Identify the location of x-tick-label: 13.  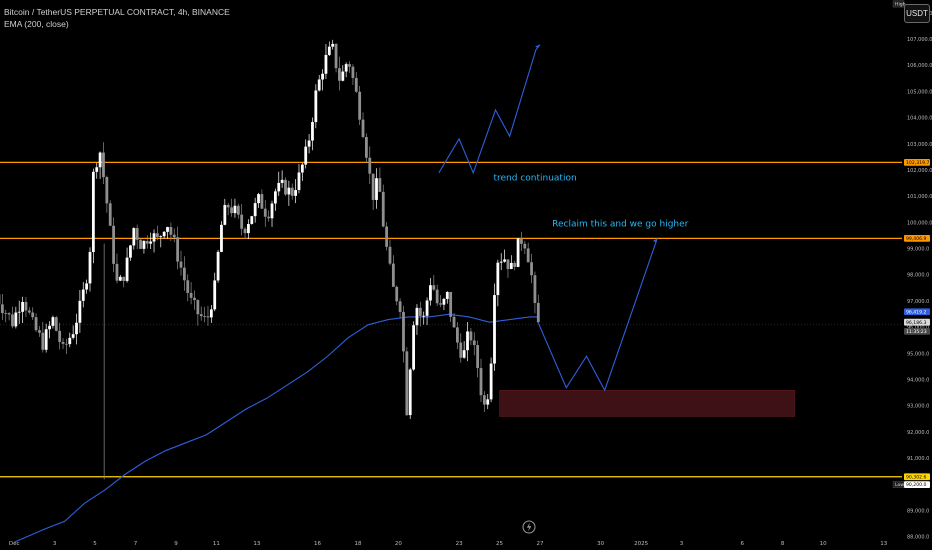
(256, 544).